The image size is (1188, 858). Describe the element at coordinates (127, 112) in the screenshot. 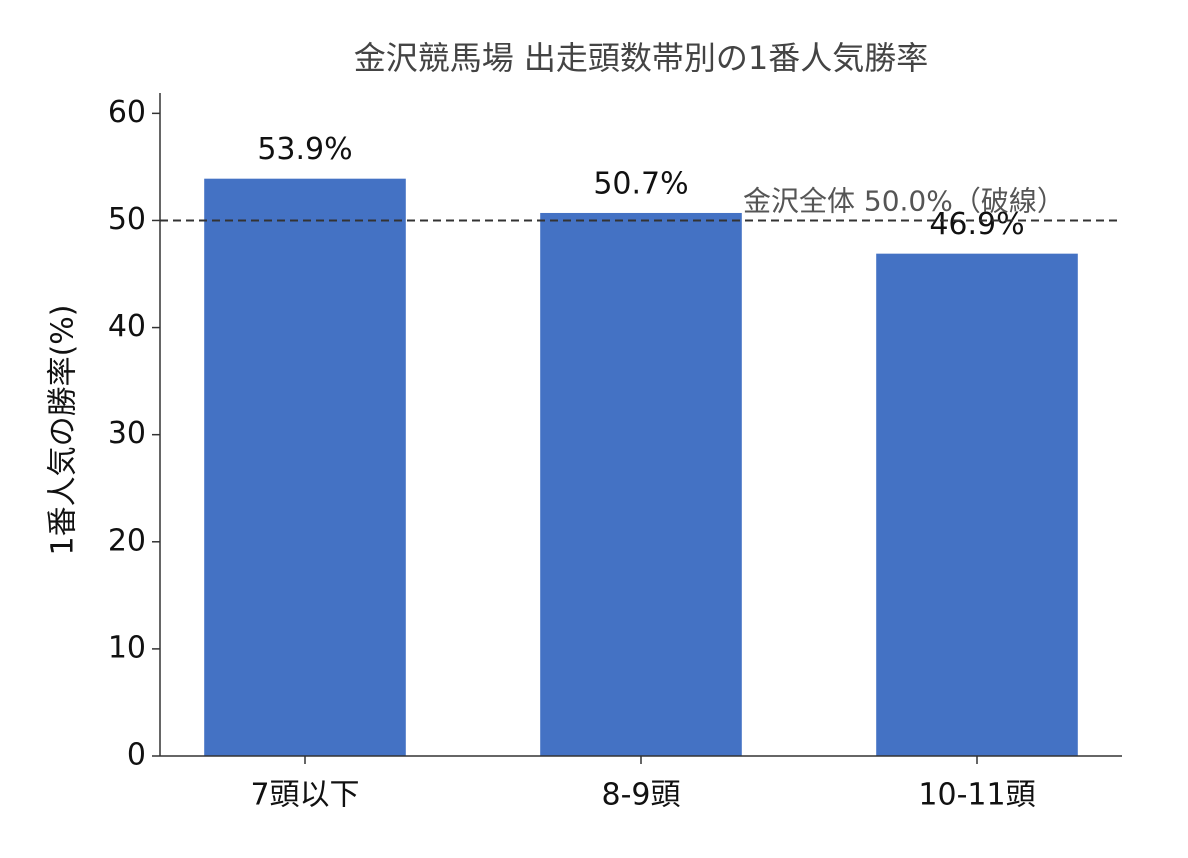

I see `y-tick-label: 60` at that location.